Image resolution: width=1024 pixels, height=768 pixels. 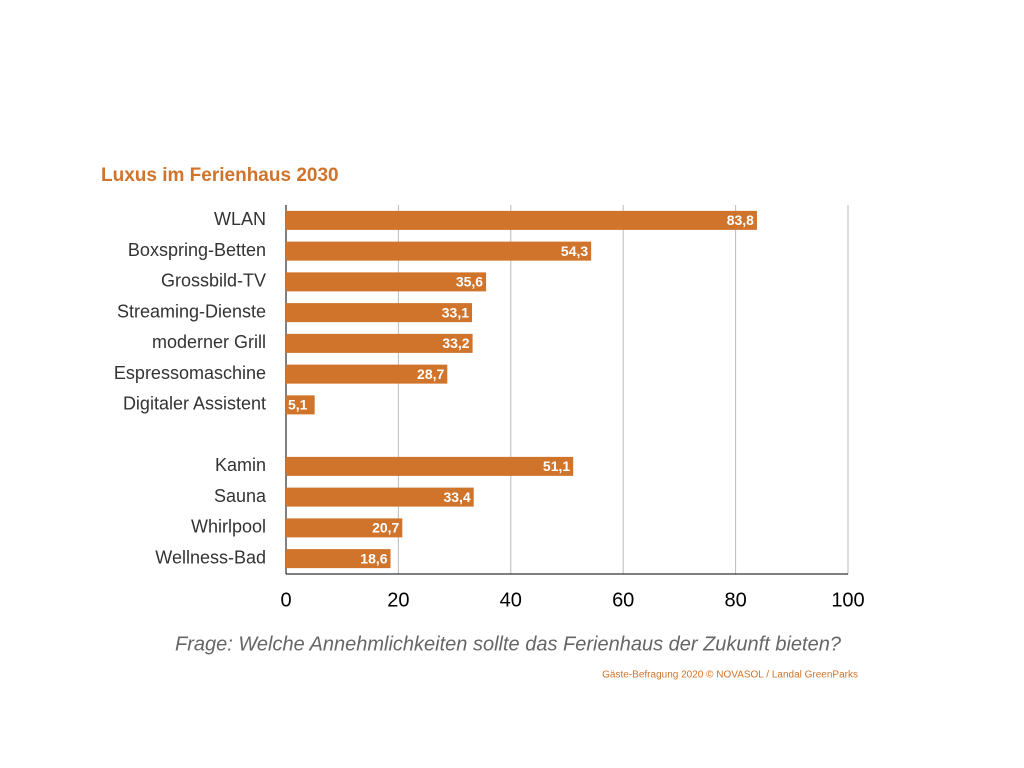 I want to click on value-label: 33,1, so click(x=455, y=312).